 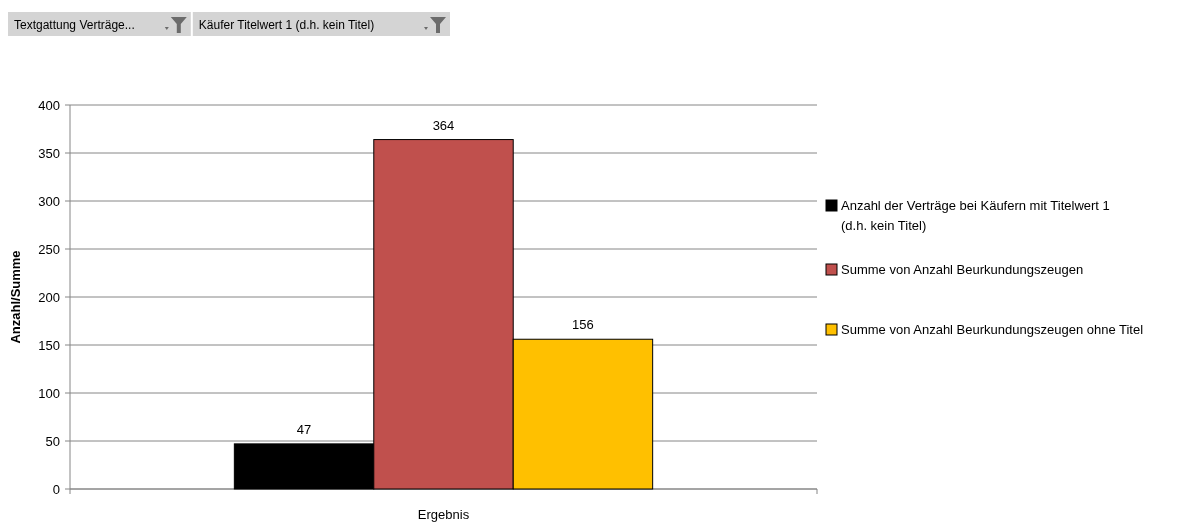 What do you see at coordinates (49, 201) in the screenshot?
I see `y-tick-label: 300` at bounding box center [49, 201].